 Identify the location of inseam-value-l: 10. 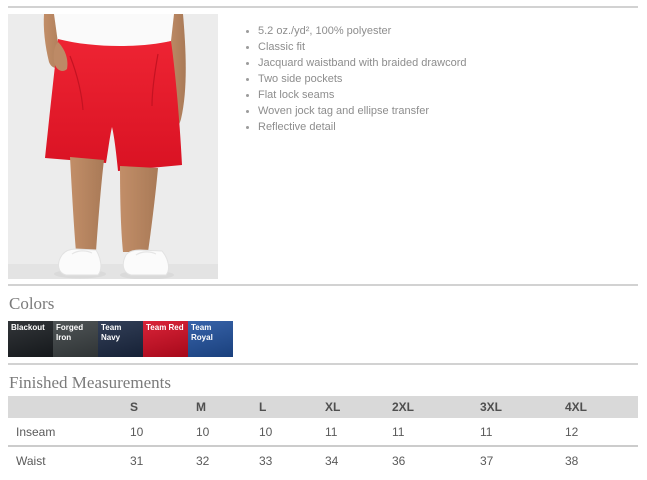
(266, 431).